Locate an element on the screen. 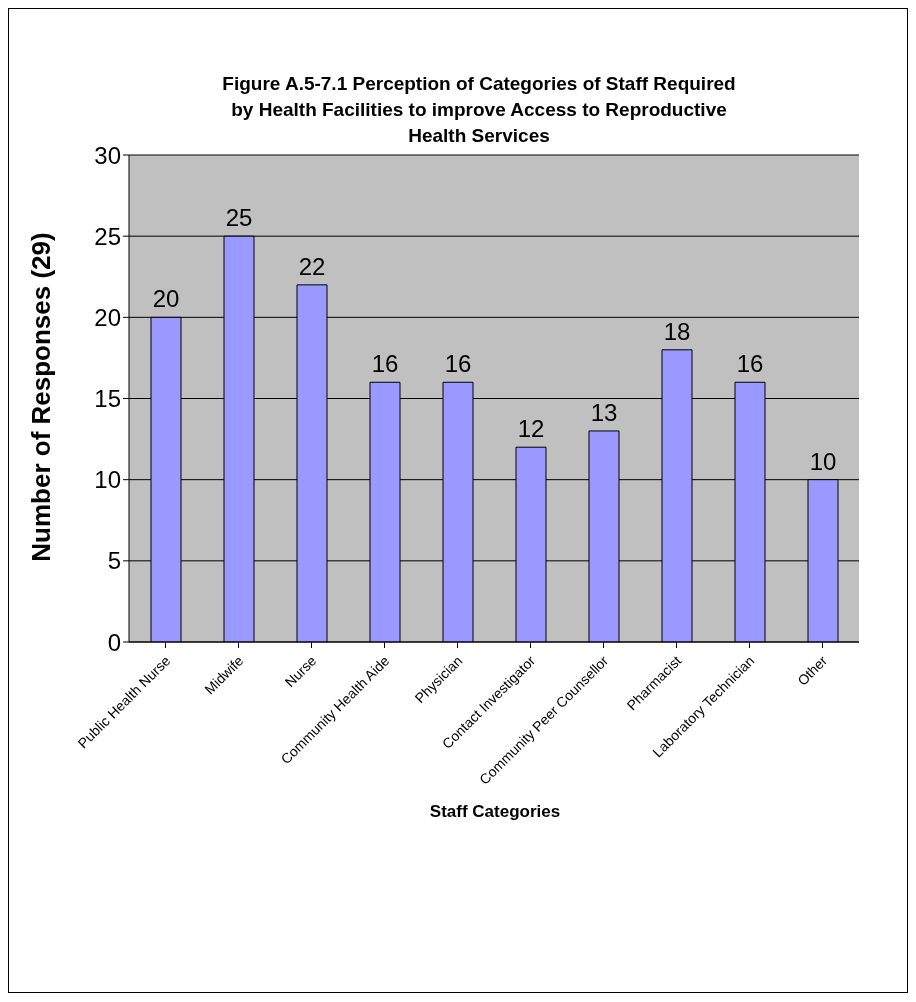 The image size is (916, 1002). data-label: 22 is located at coordinates (312, 266).